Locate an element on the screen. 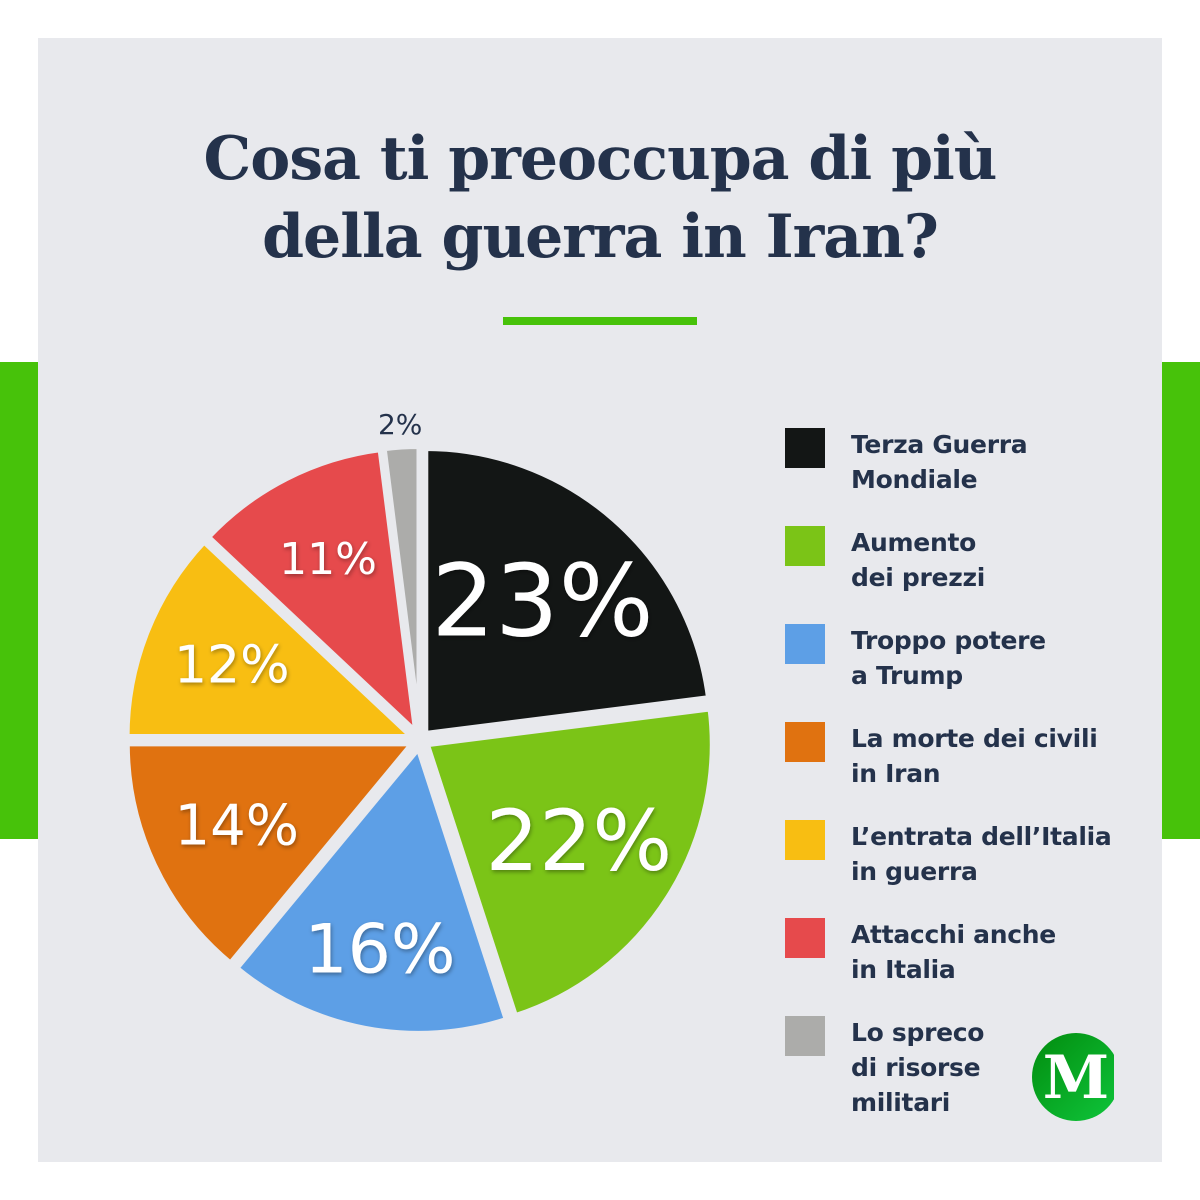 Image resolution: width=1200 pixels, height=1200 pixels. left-accent-bar is located at coordinates (20, 600).